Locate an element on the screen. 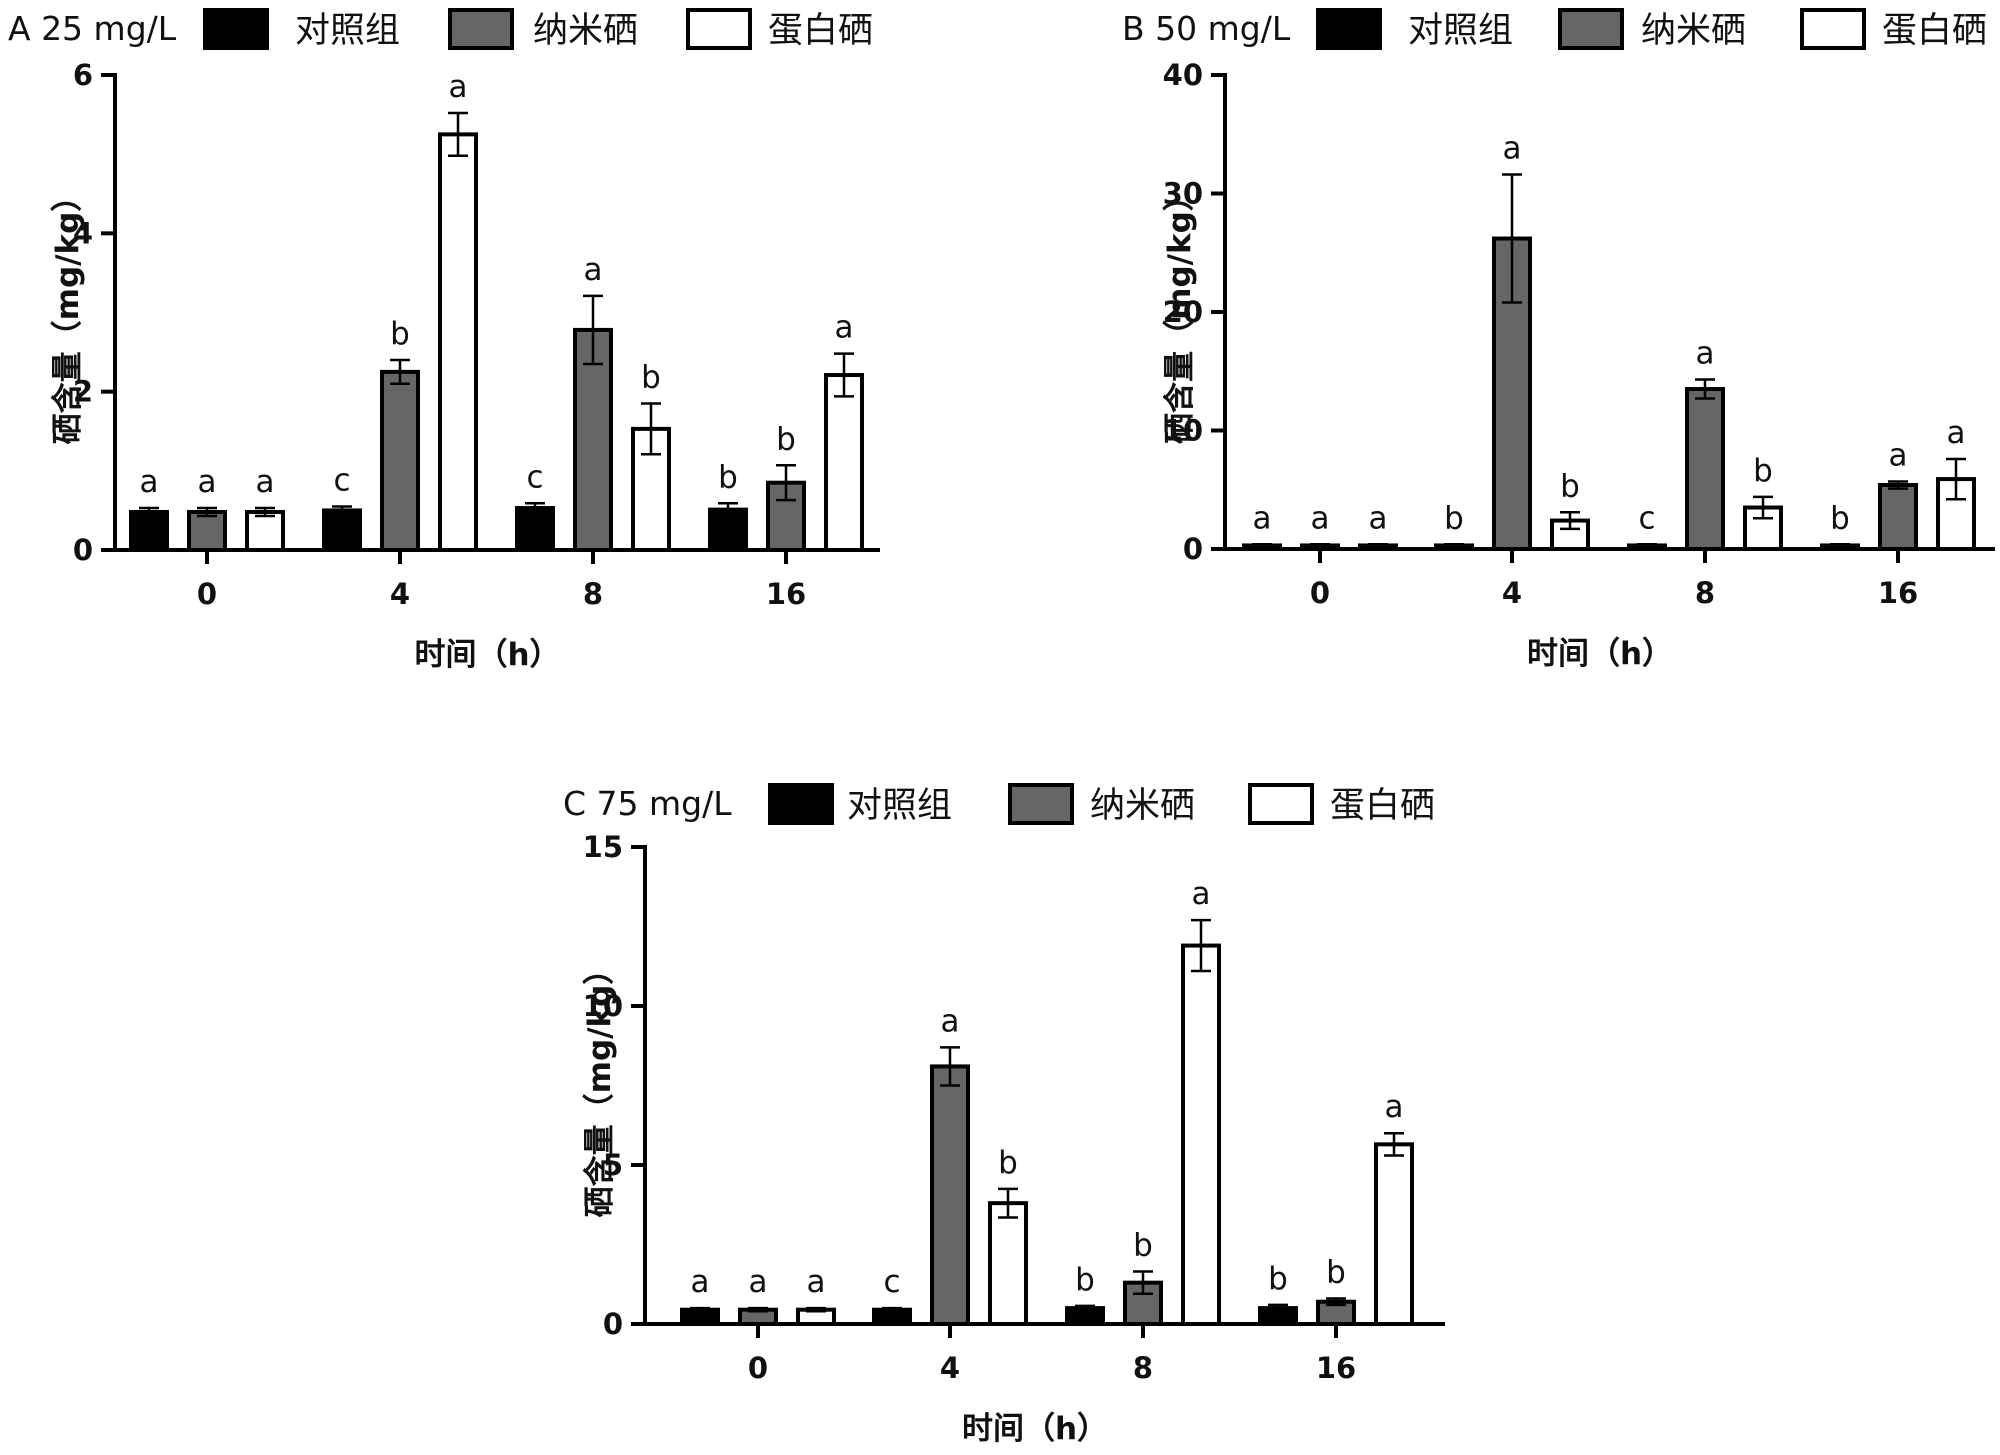 This screenshot has width=2000, height=1455. y-tick-label: 20 is located at coordinates (1183, 312).